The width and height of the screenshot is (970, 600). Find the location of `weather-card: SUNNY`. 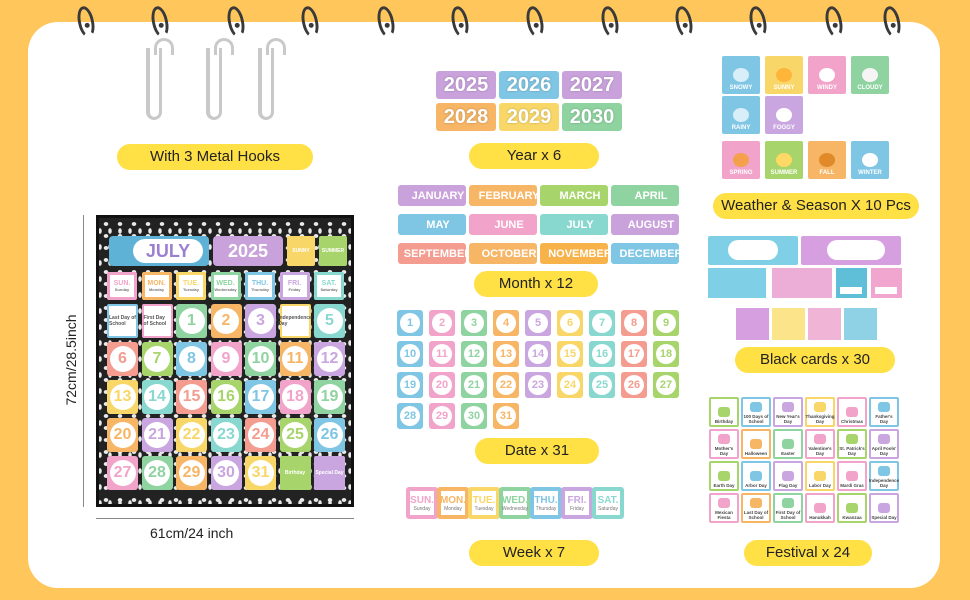

weather-card: SUNNY is located at coordinates (784, 75).